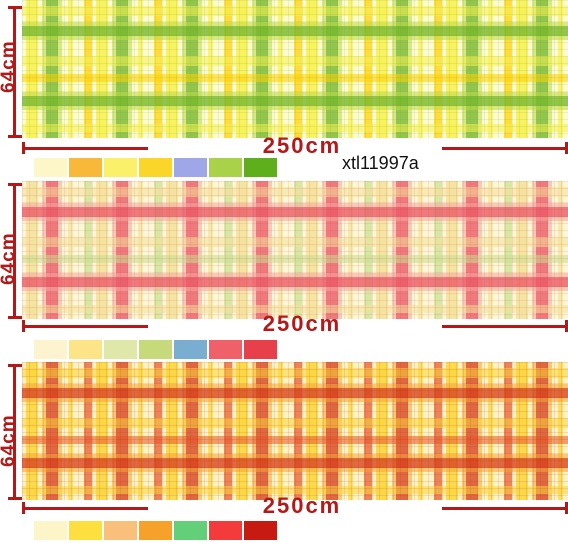 The width and height of the screenshot is (568, 543). Describe the element at coordinates (380, 163) in the screenshot. I see `product-code: xtl11997a` at that location.